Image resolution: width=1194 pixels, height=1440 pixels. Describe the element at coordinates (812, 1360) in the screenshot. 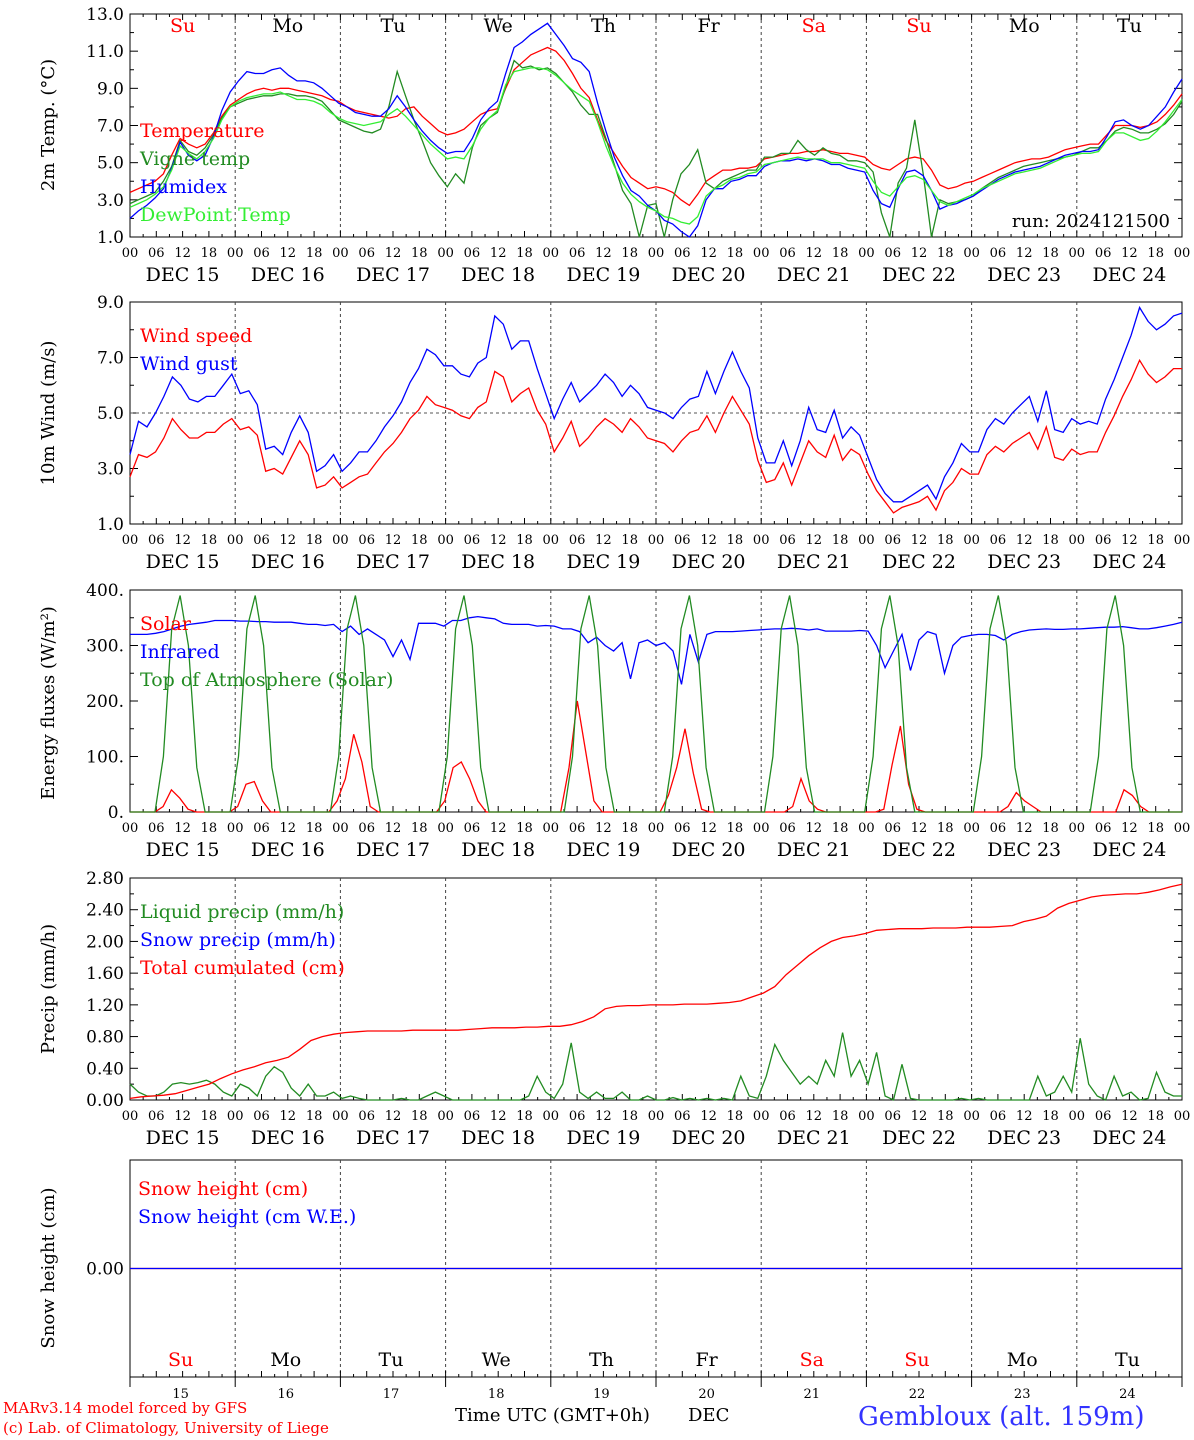

I see `day-name-label: Sa` at that location.